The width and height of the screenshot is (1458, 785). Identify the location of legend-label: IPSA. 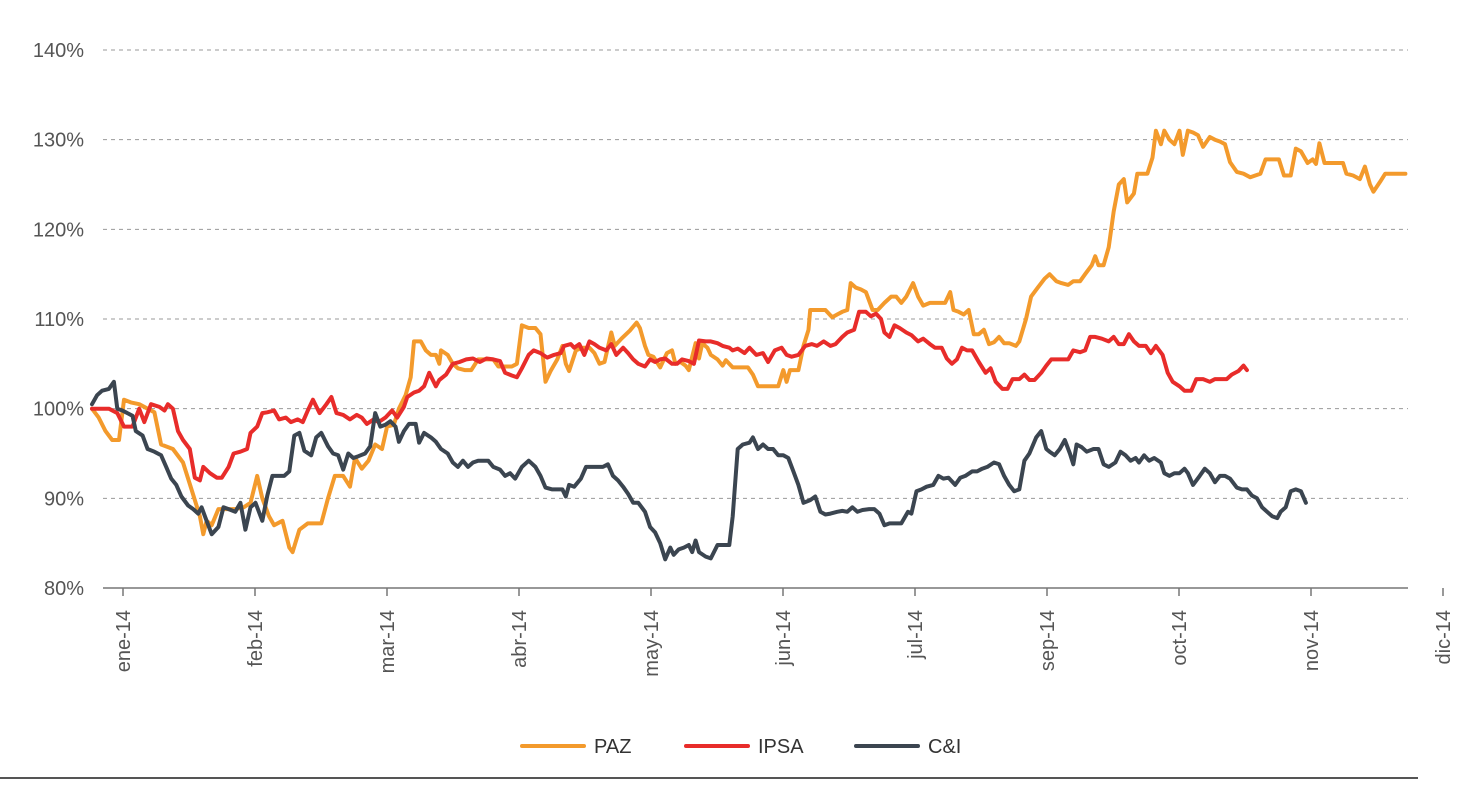
(781, 747).